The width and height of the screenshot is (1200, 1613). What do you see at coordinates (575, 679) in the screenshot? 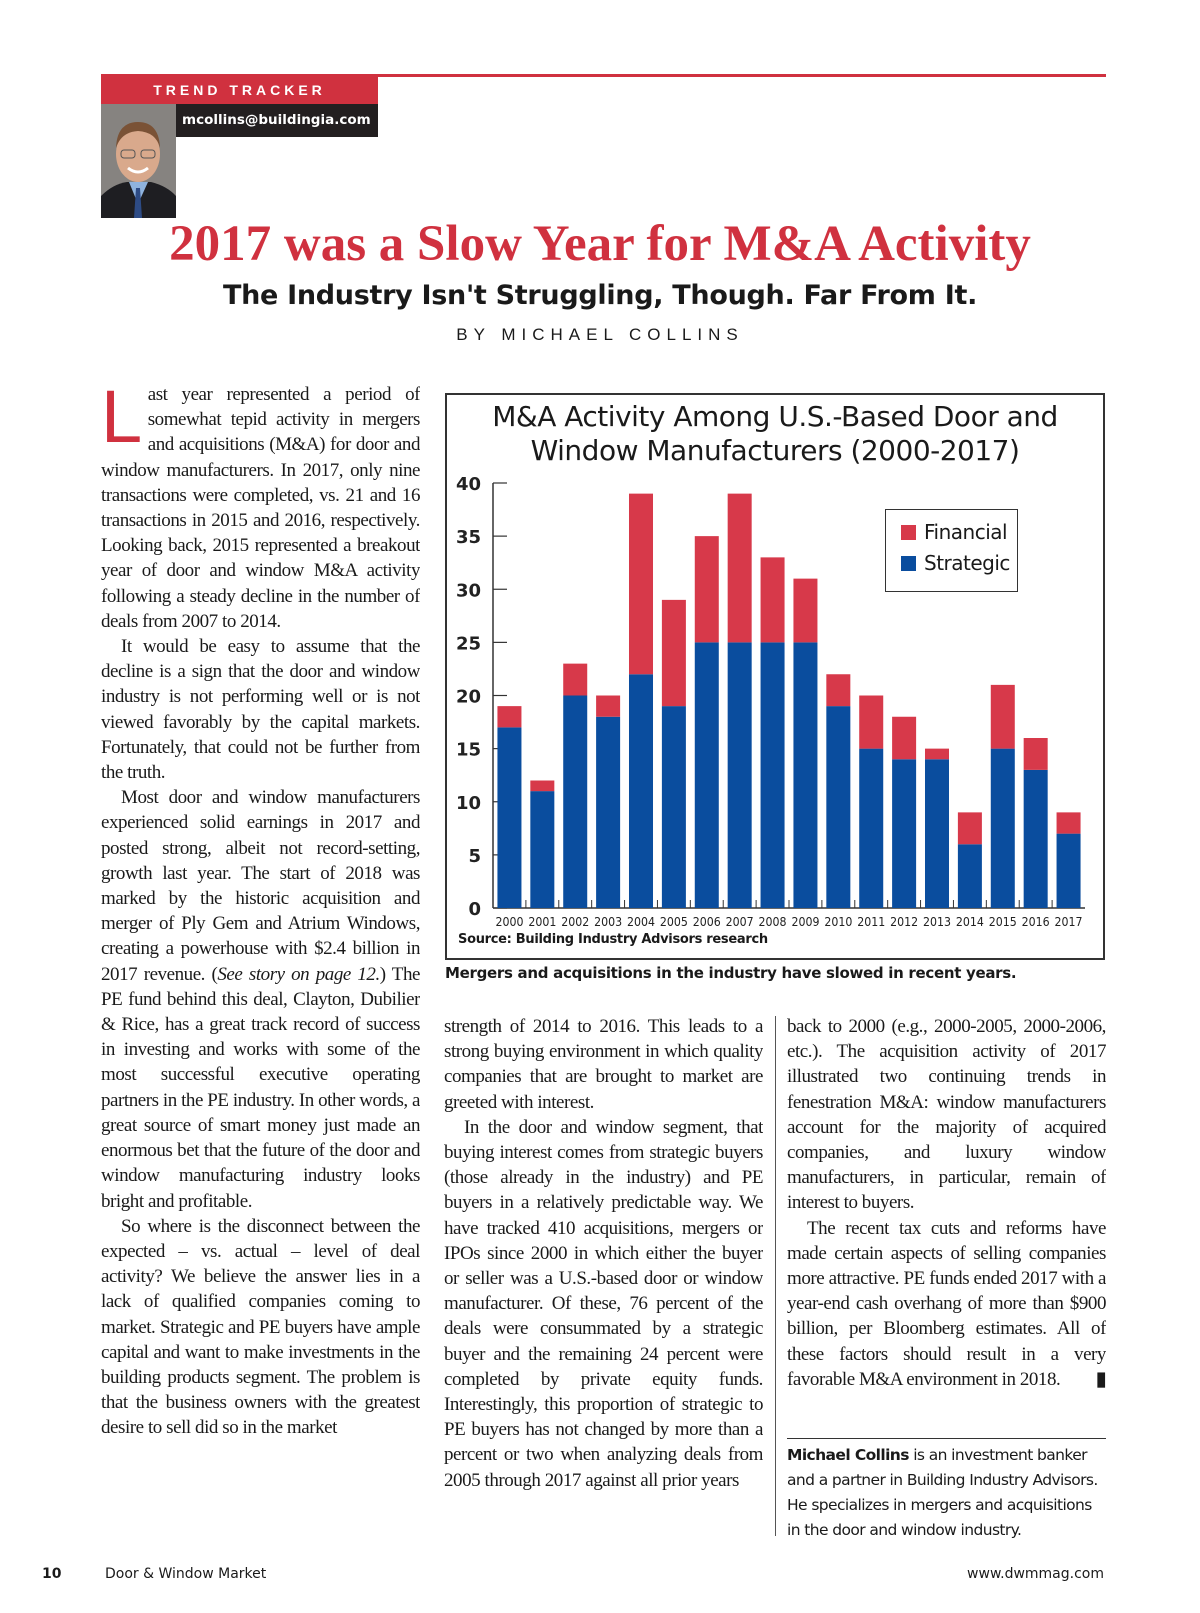
I see `bar-financial-2002` at bounding box center [575, 679].